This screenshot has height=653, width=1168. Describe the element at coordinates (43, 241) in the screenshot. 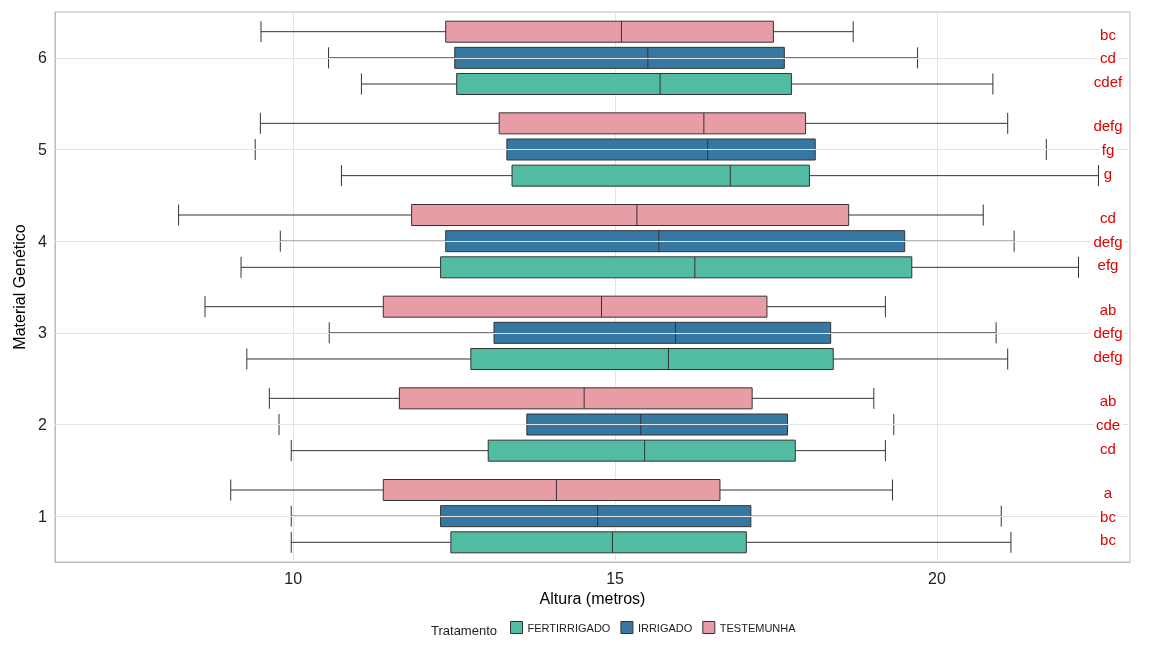

I see `y-tick-label: 4` at that location.